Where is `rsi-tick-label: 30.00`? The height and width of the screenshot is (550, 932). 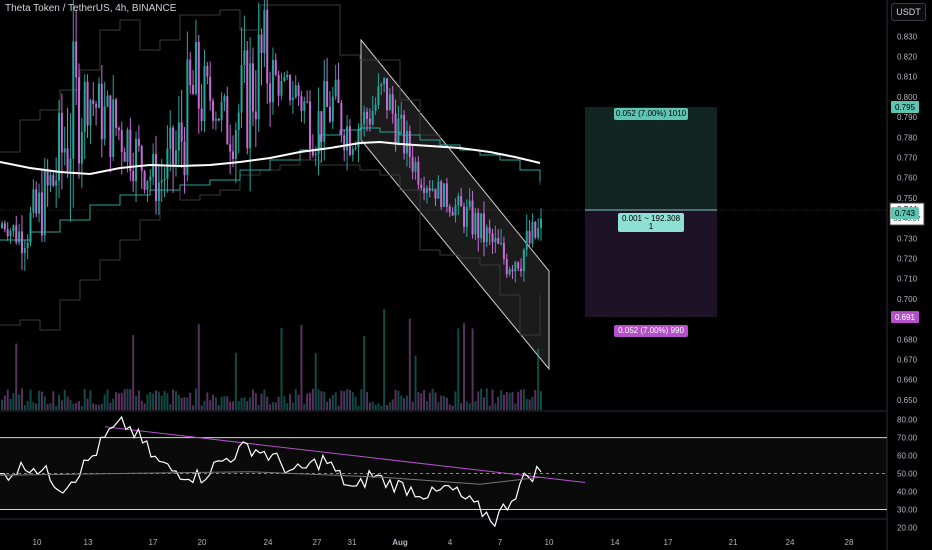
rsi-tick-label: 30.00 is located at coordinates (907, 509).